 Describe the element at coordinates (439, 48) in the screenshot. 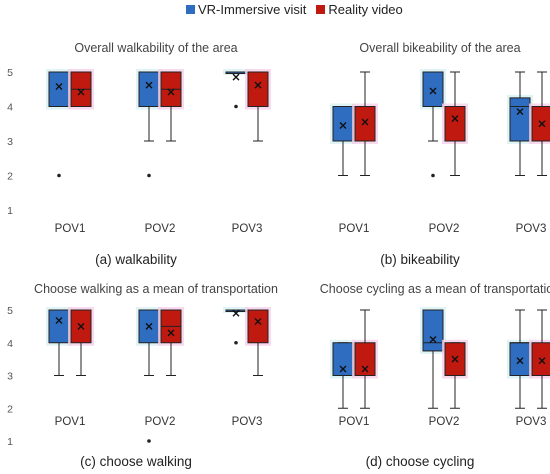

I see `chart-1-title: Overall bikeability of the area` at that location.